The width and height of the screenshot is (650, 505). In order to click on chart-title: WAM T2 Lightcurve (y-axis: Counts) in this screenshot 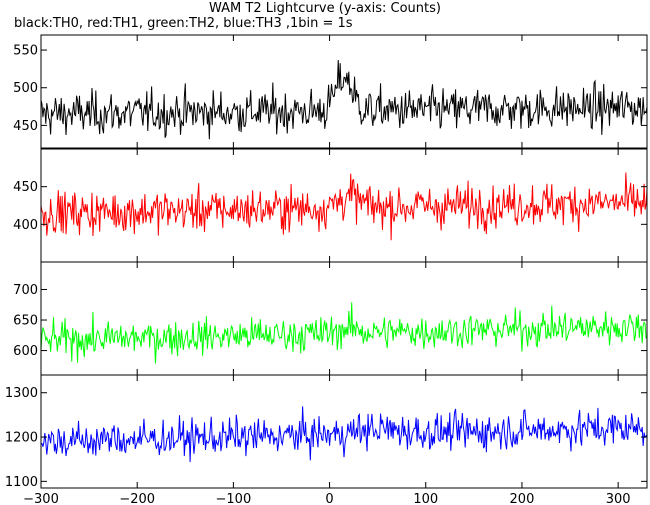, I will do `click(325, 8)`.